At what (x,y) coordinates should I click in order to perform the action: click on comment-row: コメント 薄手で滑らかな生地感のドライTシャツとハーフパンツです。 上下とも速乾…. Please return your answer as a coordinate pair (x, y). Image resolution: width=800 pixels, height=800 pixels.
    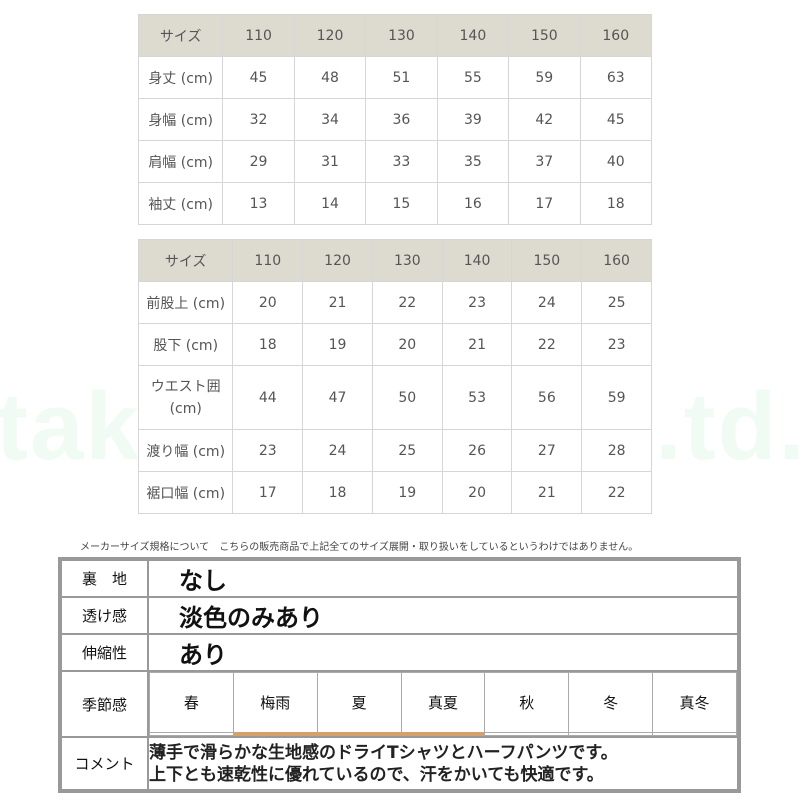
    Looking at the image, I should click on (399, 763).